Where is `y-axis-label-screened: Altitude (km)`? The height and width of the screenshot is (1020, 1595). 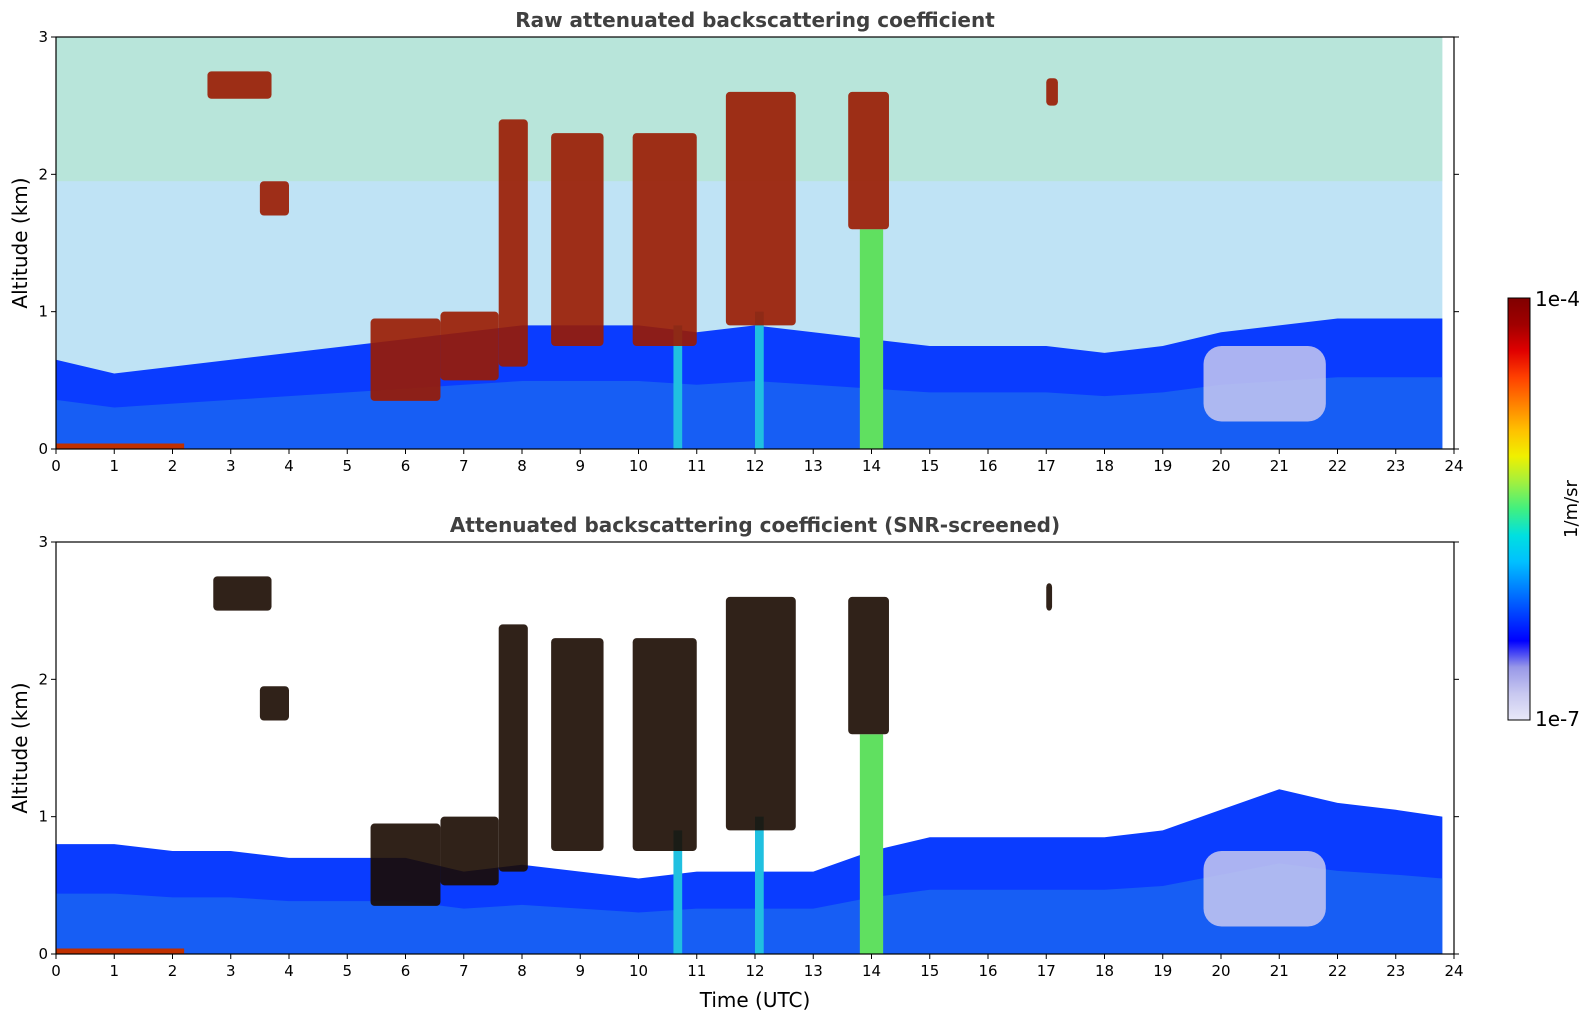
y-axis-label-screened: Altitude (km) is located at coordinates (20, 747).